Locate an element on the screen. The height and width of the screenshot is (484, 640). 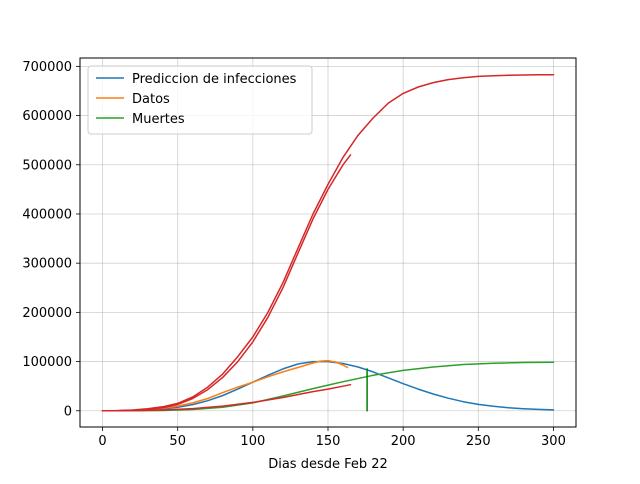
x-tick-label: 200 is located at coordinates (403, 441).